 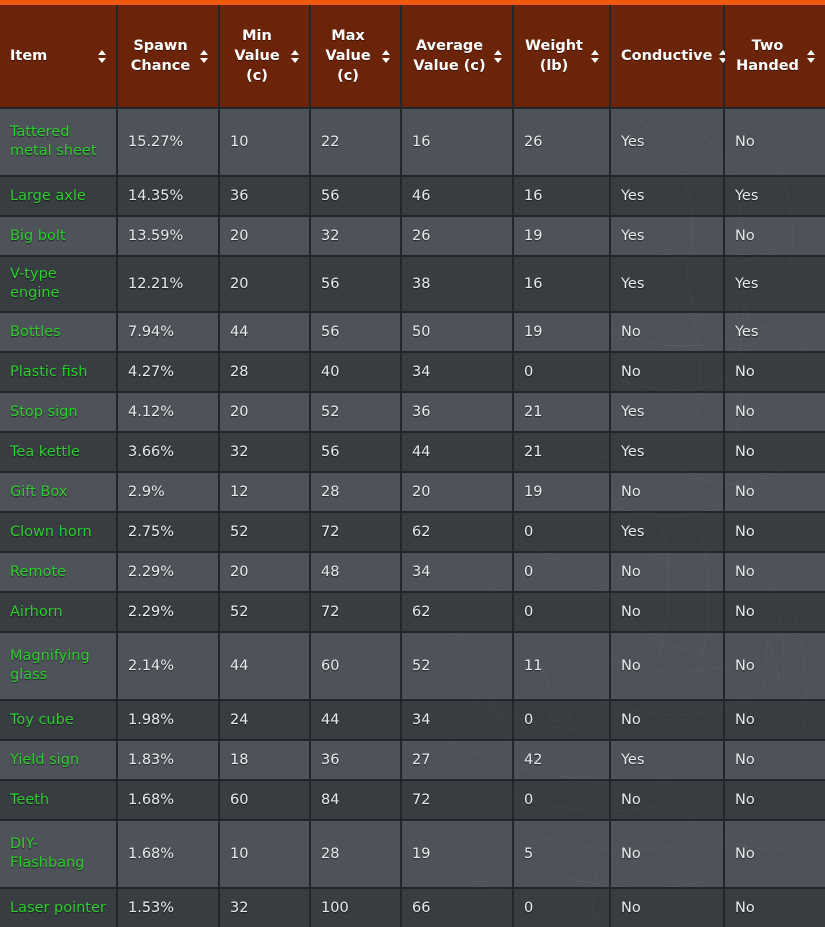 What do you see at coordinates (168, 492) in the screenshot?
I see `cell-spawn-chance: 2.9%` at bounding box center [168, 492].